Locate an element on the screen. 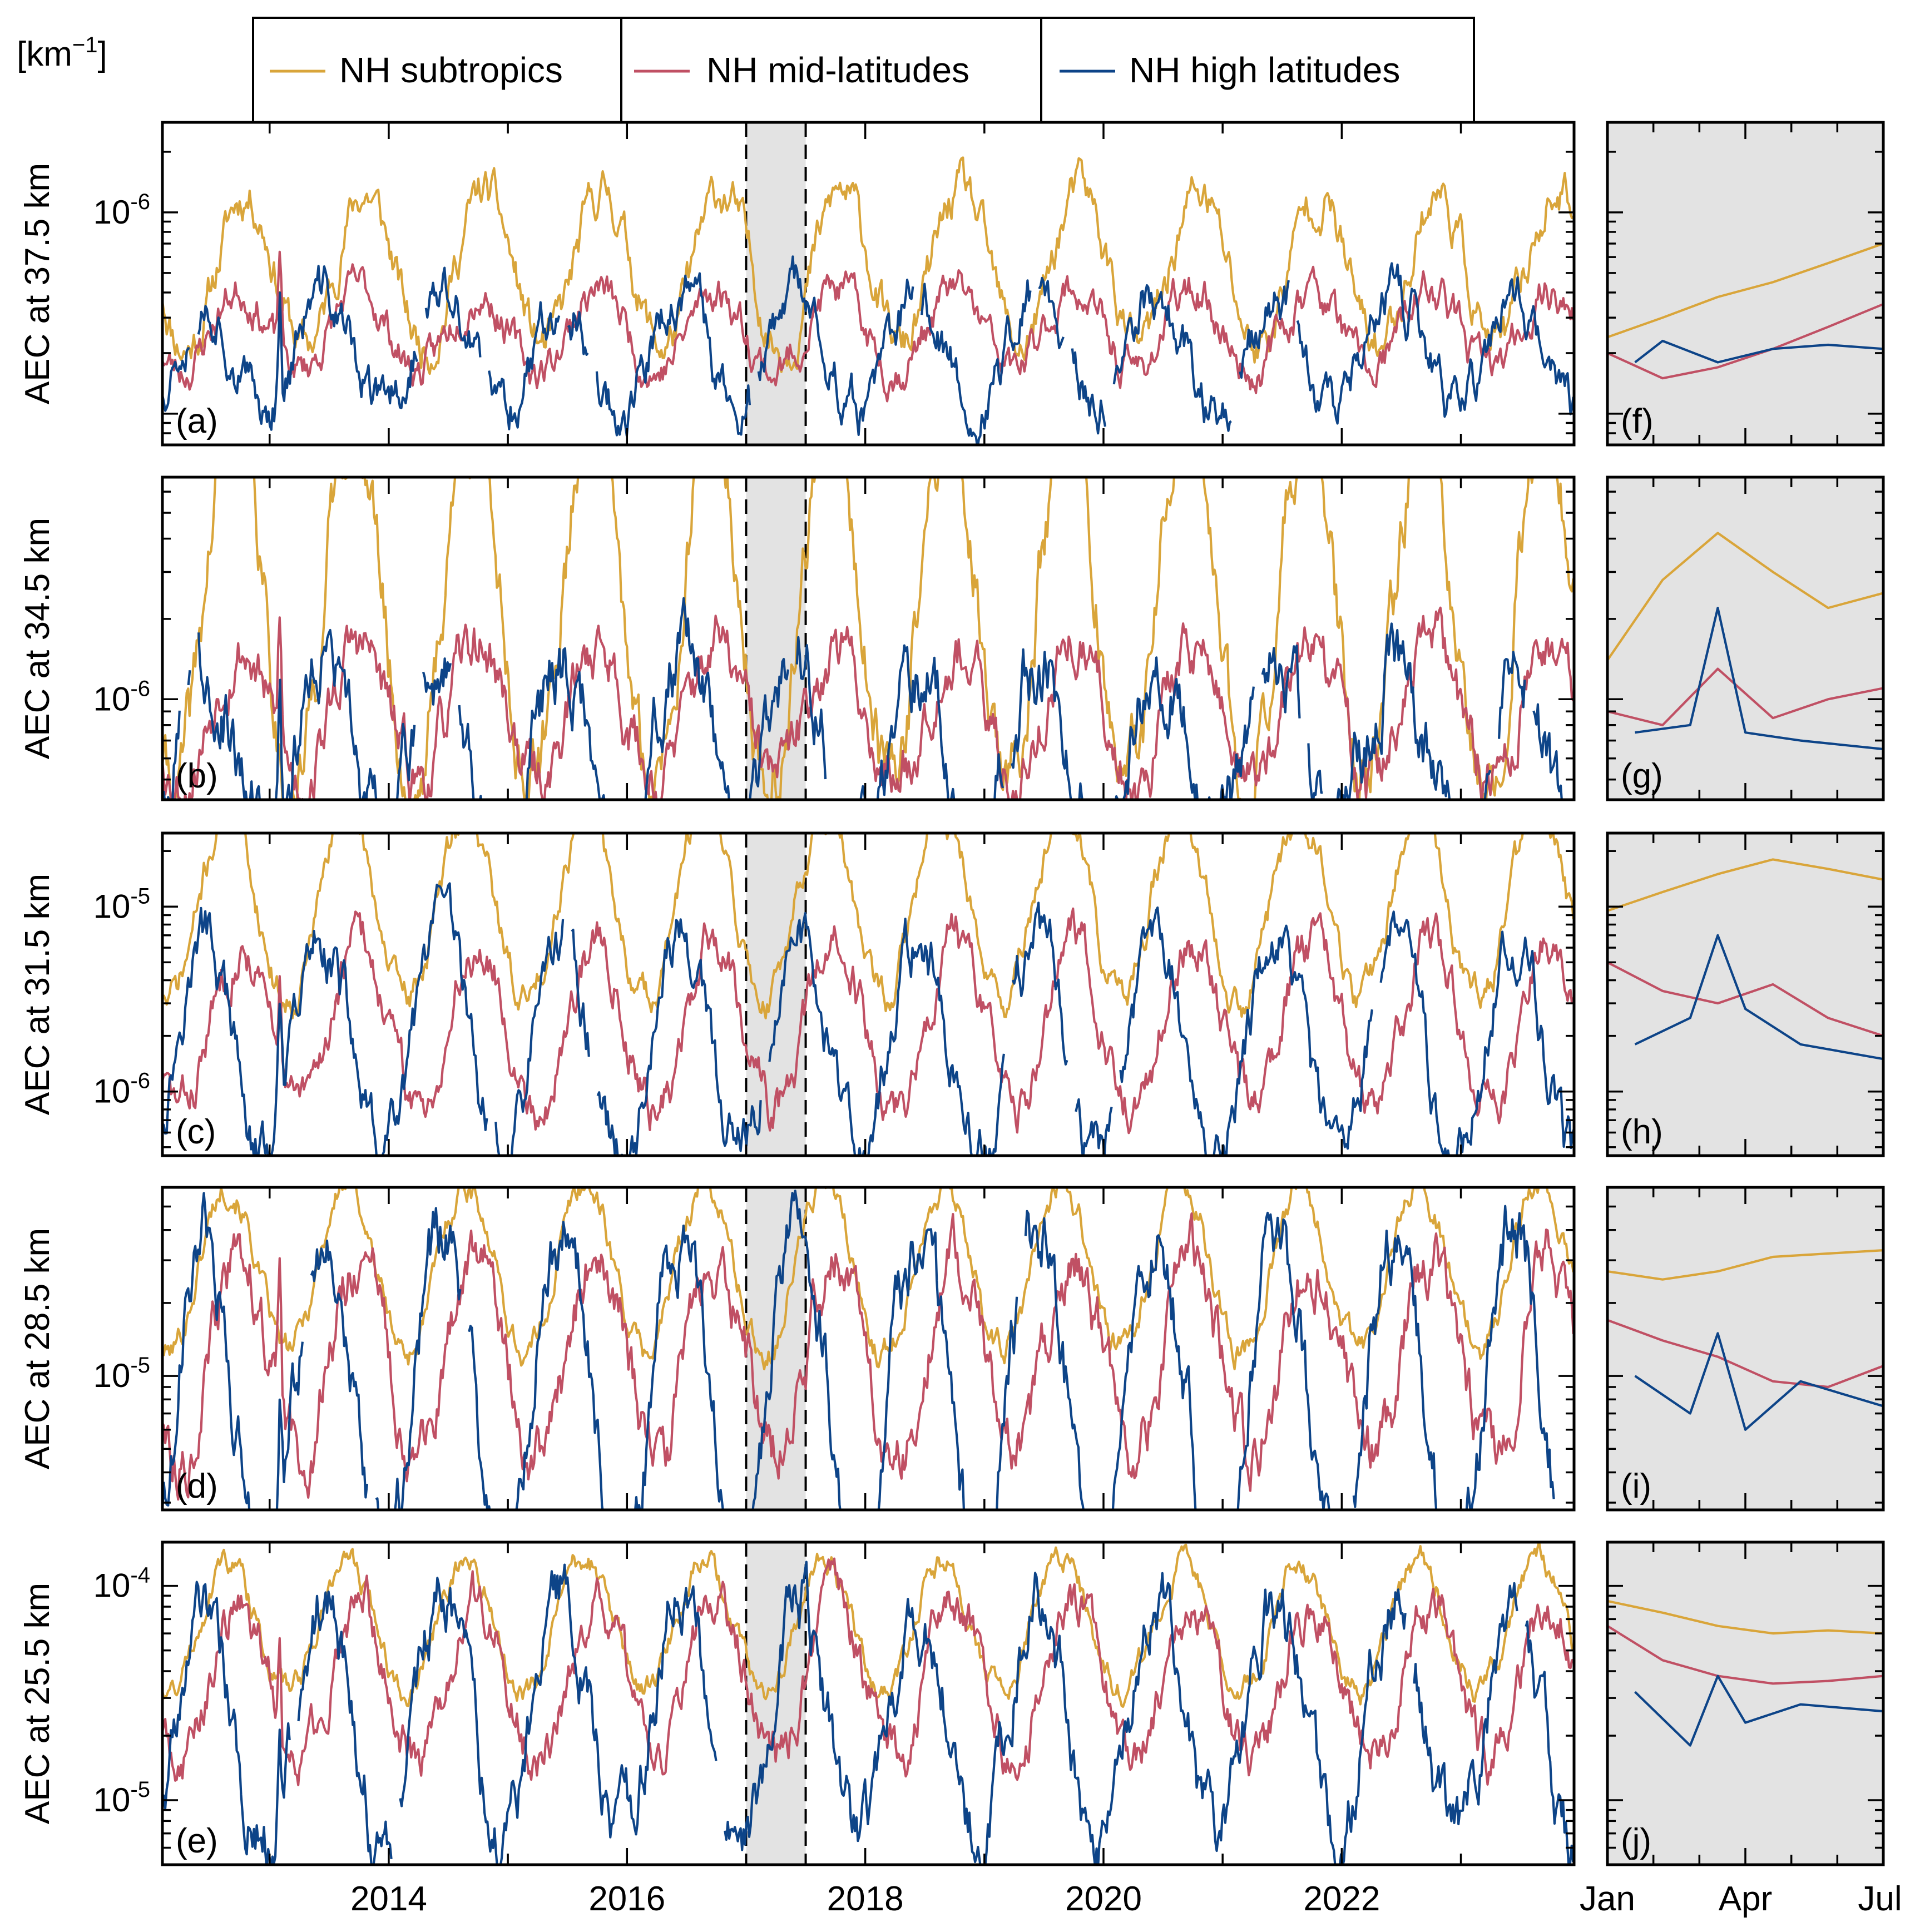 The width and height of the screenshot is (1915, 1932). panel-label: (b) is located at coordinates (197, 776).